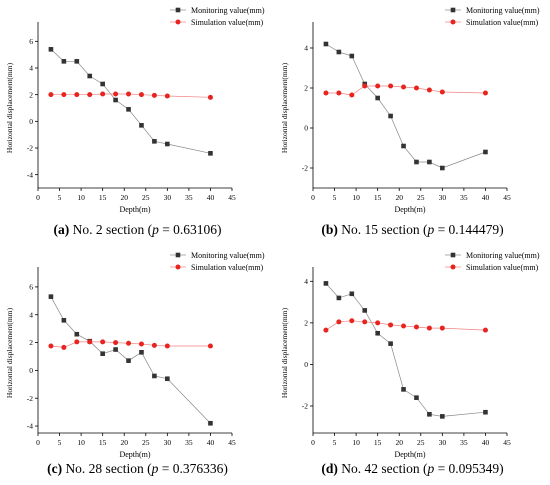 Image resolution: width=550 pixels, height=485 pixels. Describe the element at coordinates (190, 229) in the screenshot. I see `caption-p-value: = 0.63106)` at that location.